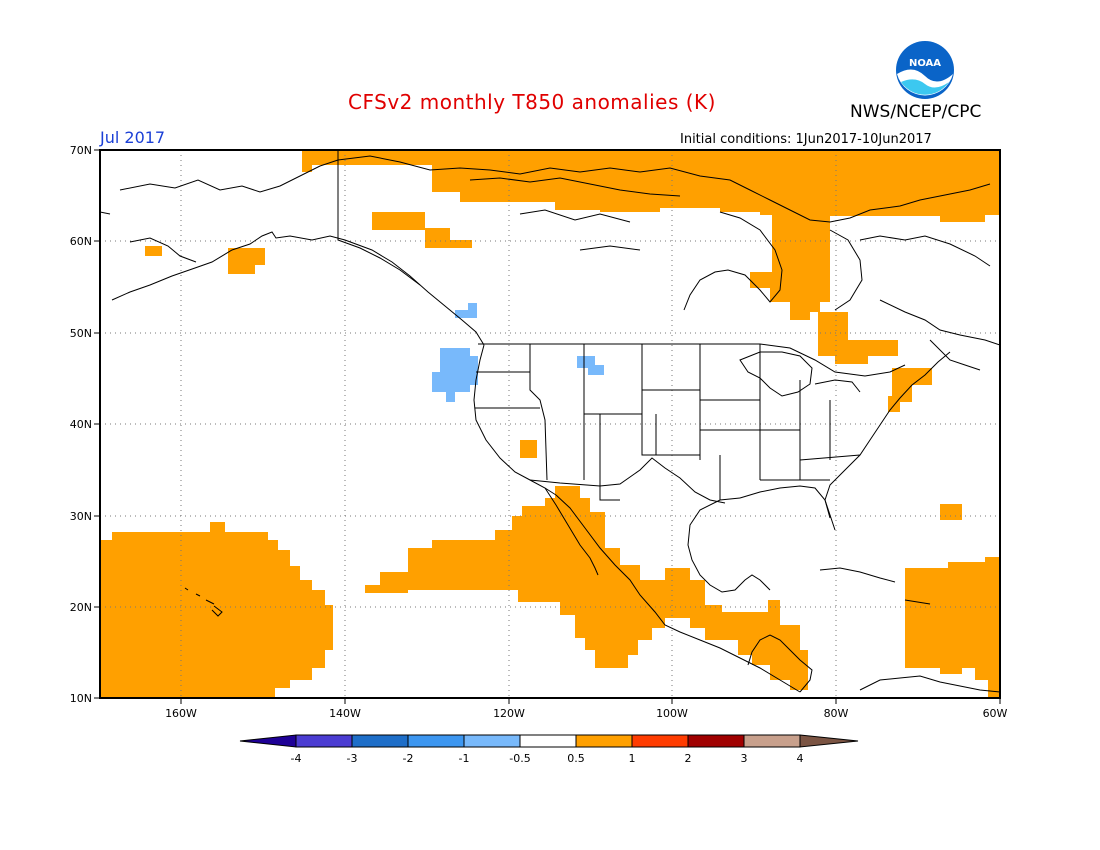  What do you see at coordinates (875, 235) in the screenshot?
I see `warm-region-arctic-east` at bounding box center [875, 235].